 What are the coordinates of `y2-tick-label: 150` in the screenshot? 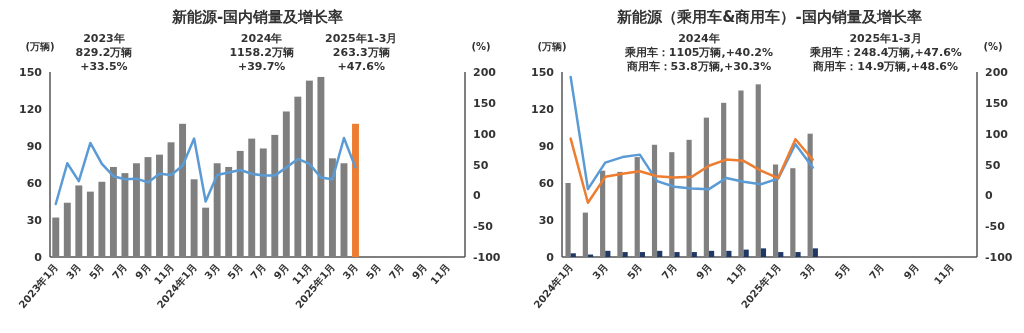 It's located at (485, 103).